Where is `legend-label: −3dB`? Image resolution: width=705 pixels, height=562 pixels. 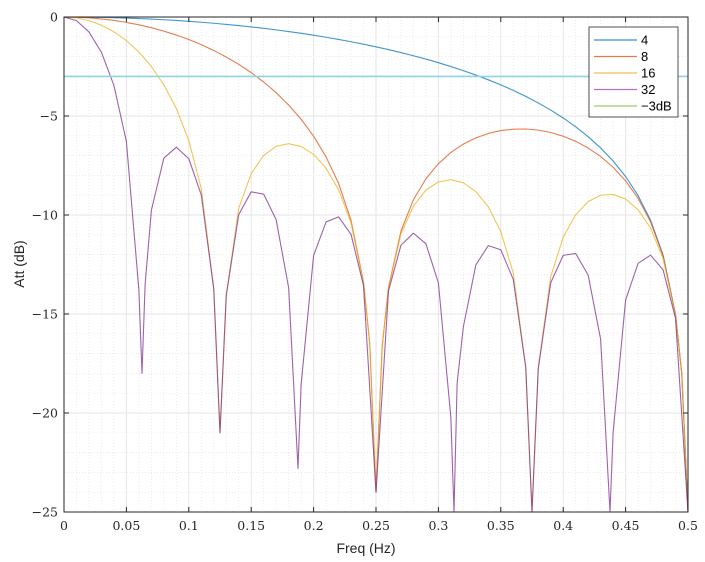 legend-label: −3dB is located at coordinates (656, 106).